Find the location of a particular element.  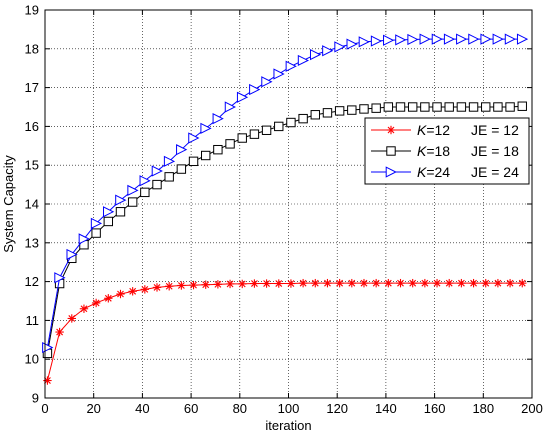

legend-label: K=12 is located at coordinates (433, 130).